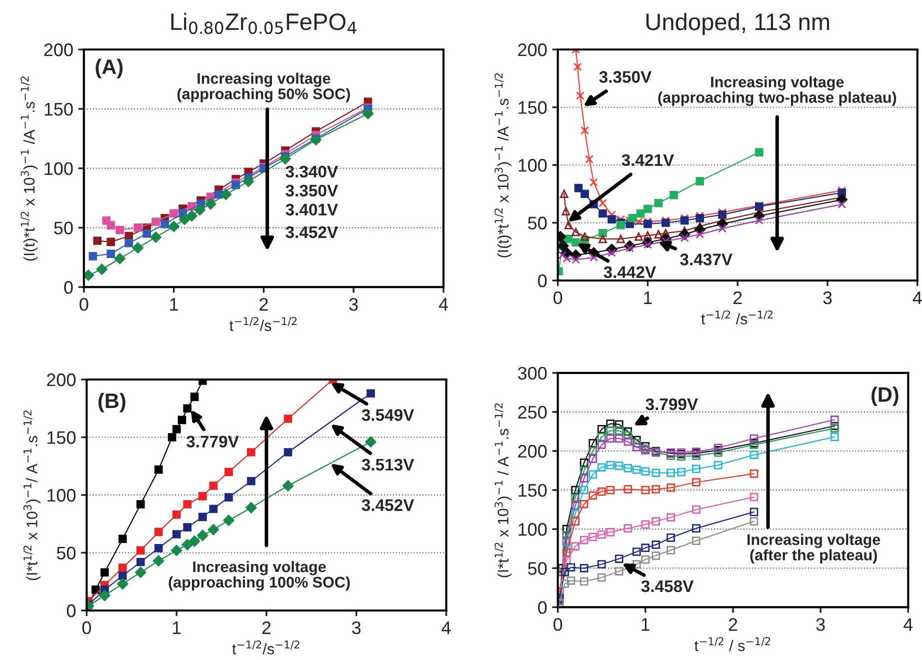  Describe the element at coordinates (112, 402) in the screenshot. I see `annotation: (B)` at that location.